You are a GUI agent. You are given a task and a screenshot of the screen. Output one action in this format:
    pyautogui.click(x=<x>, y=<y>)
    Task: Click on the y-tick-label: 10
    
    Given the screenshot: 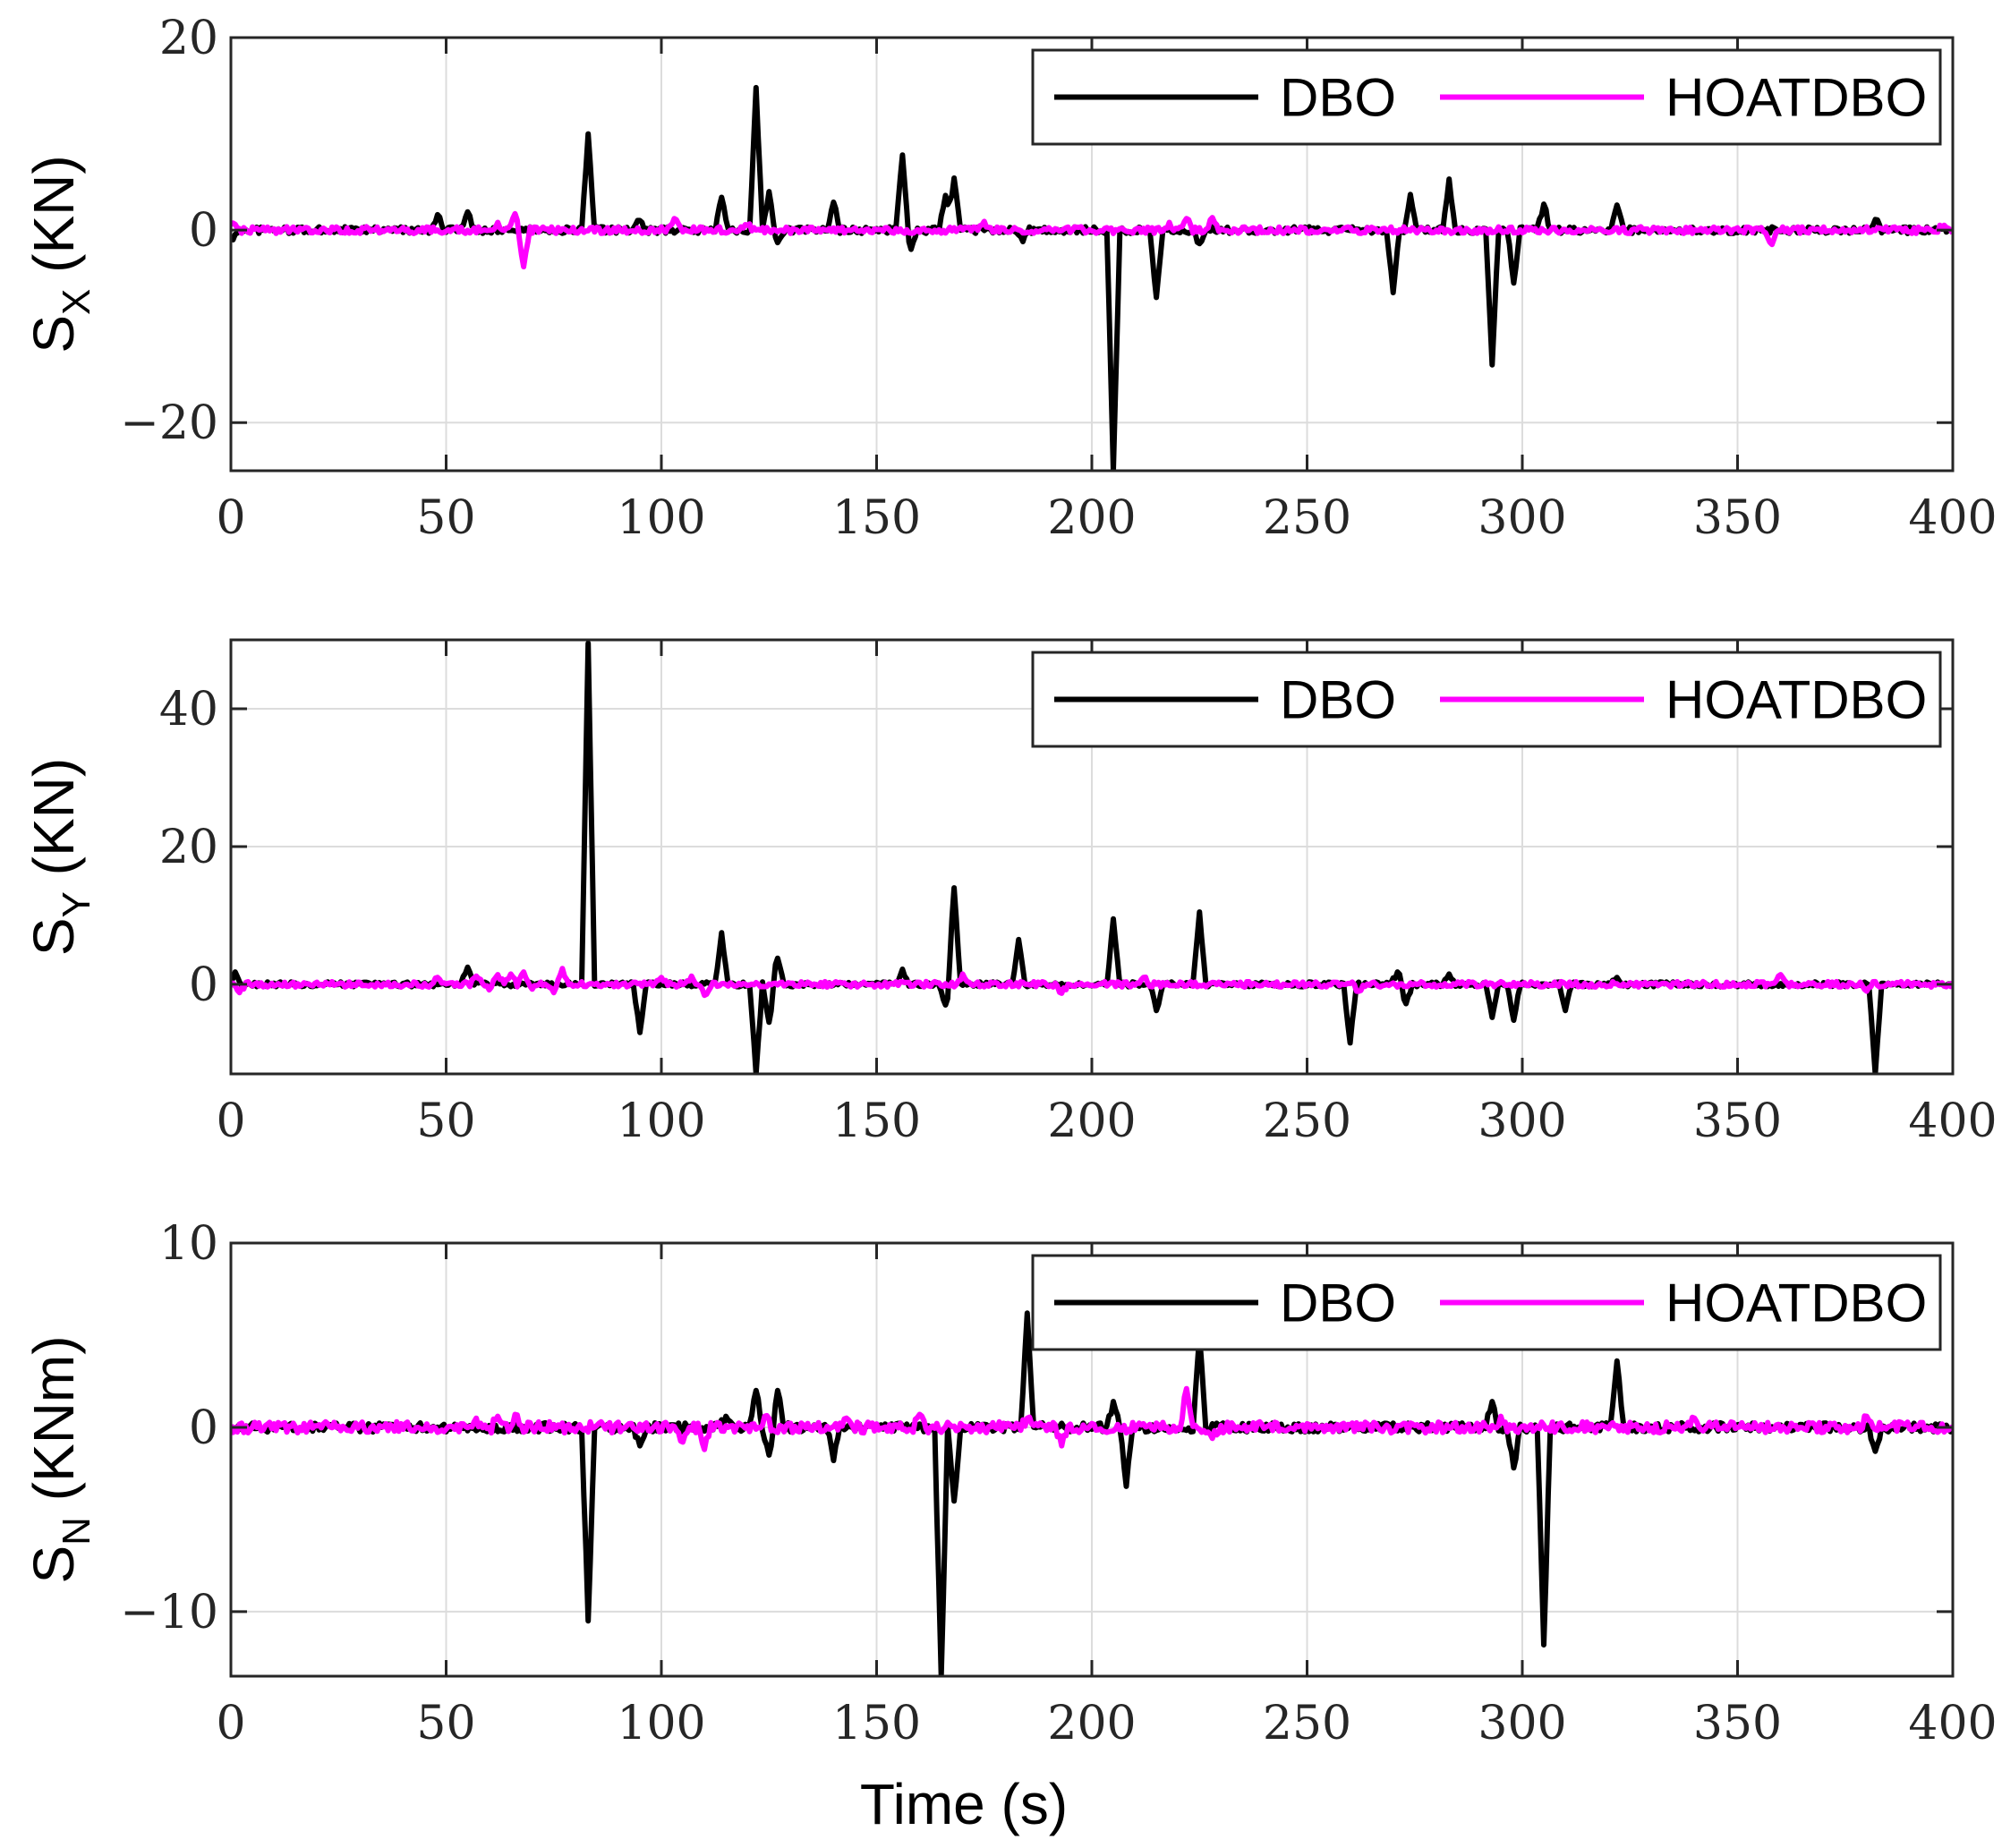 What is the action you would take?
    pyautogui.click(x=188, y=1244)
    